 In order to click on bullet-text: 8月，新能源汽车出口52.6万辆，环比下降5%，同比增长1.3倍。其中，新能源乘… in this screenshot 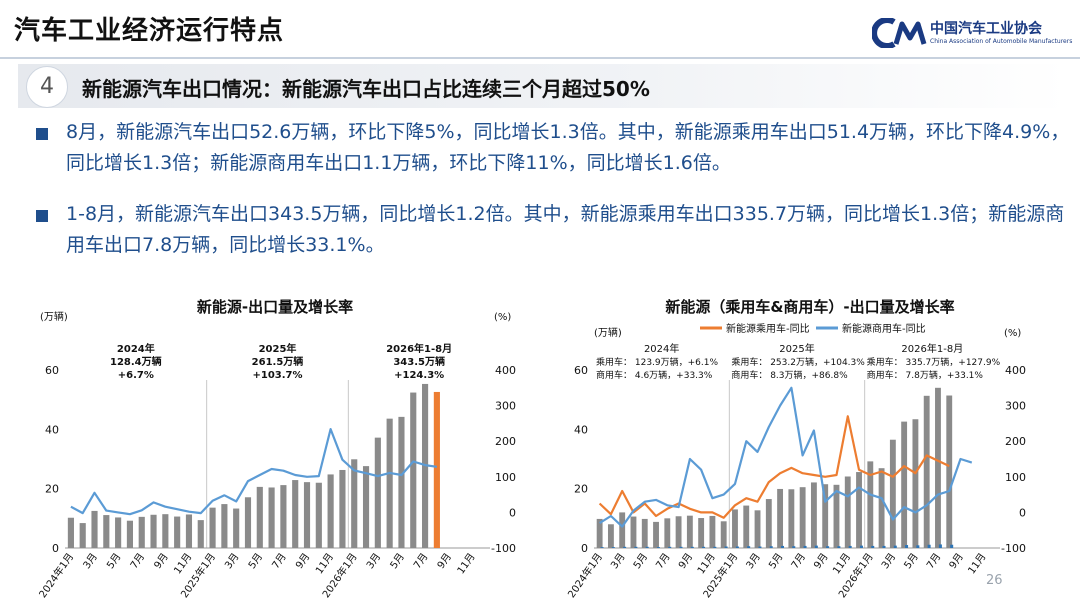, I will do `click(568, 147)`.